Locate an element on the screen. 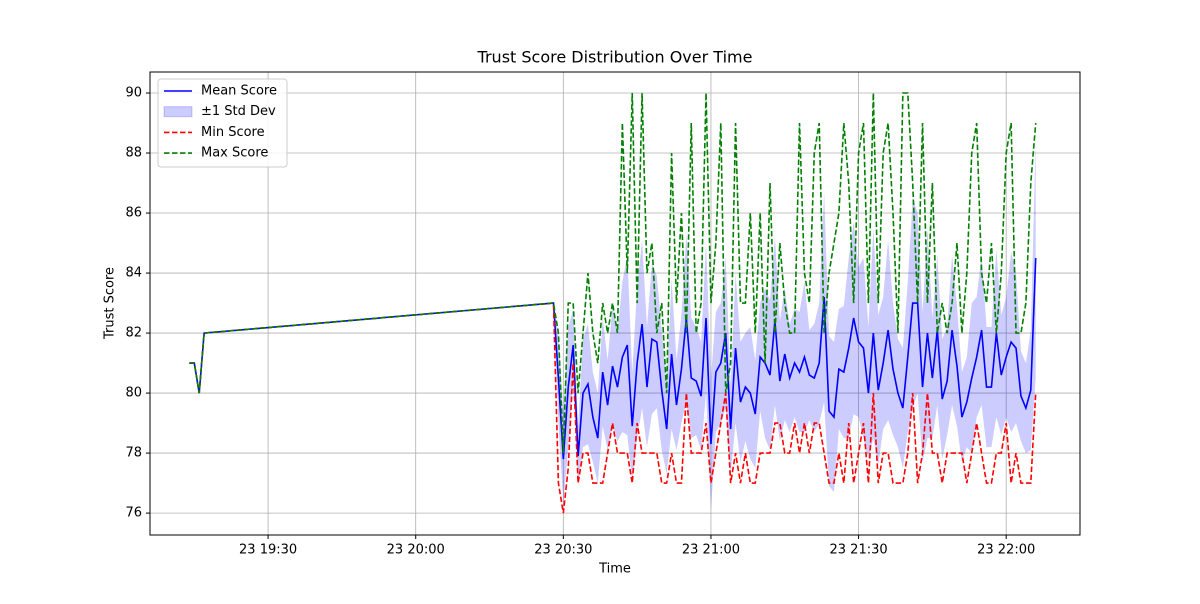 The width and height of the screenshot is (1200, 604). x-tick-label: 23 20:00 is located at coordinates (416, 550).